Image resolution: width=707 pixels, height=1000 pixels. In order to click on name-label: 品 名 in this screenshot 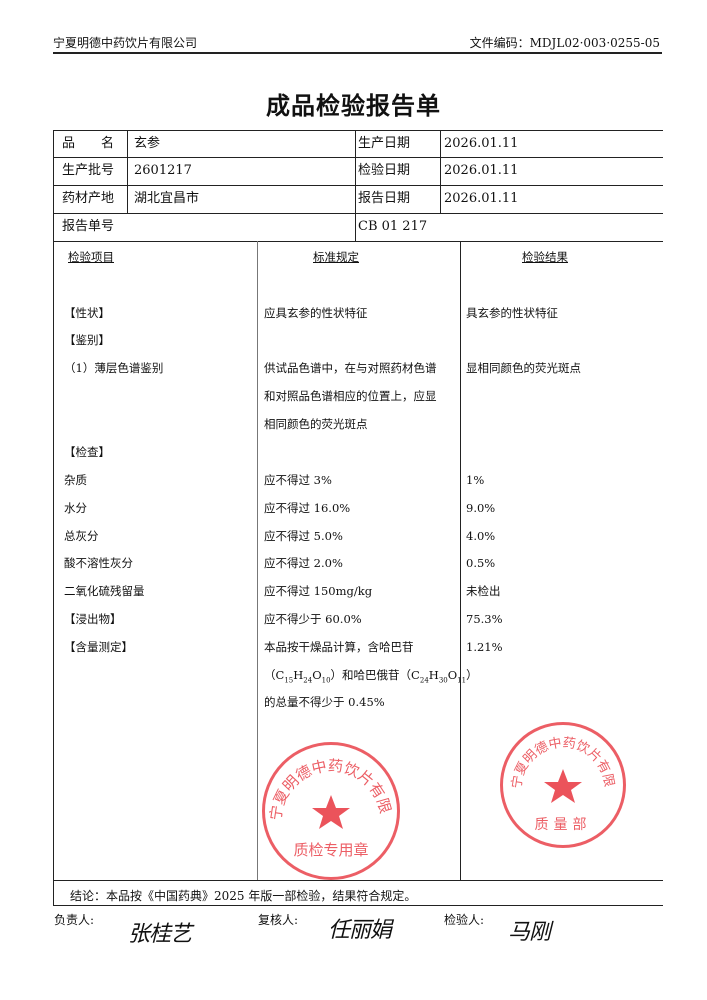, I will do `click(88, 143)`.